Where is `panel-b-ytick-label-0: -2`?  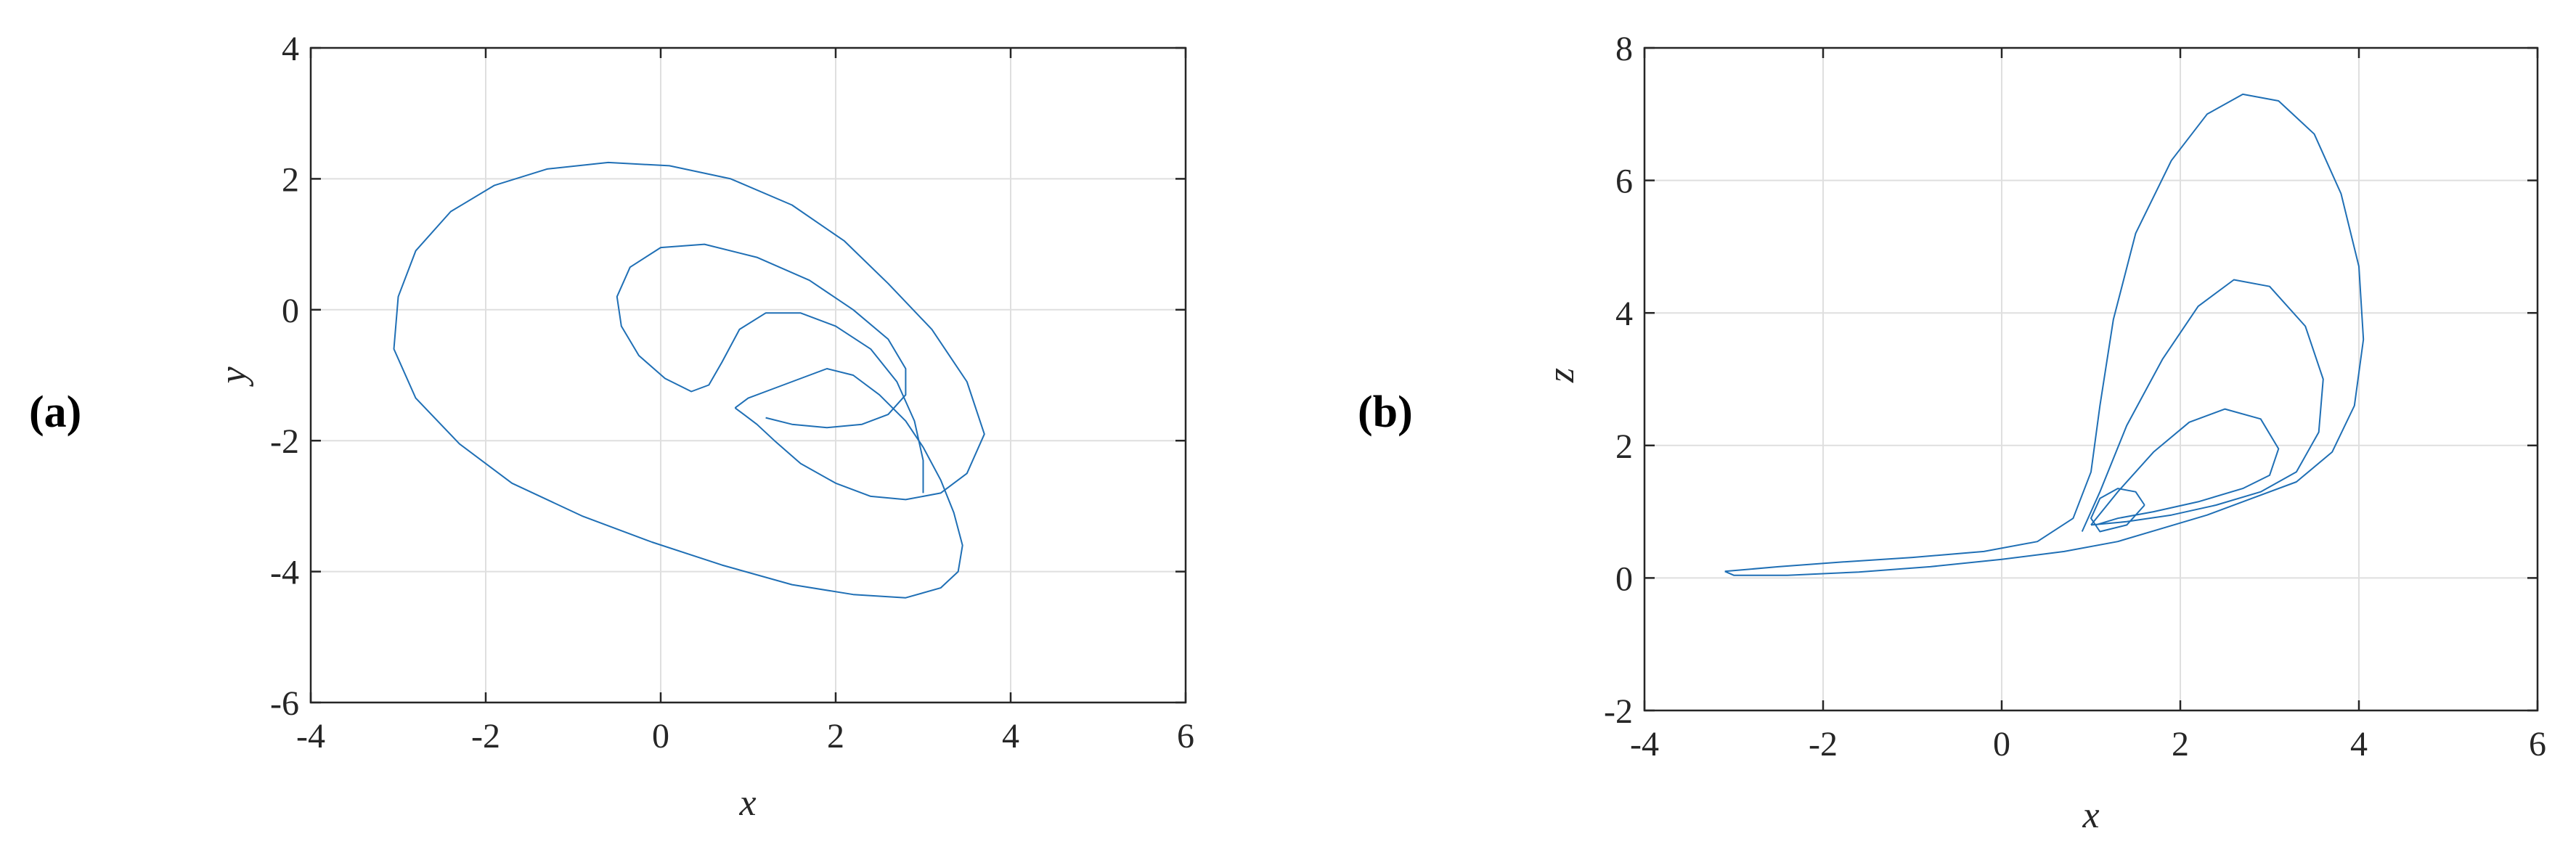 panel-b-ytick-label-0: -2 is located at coordinates (1618, 711).